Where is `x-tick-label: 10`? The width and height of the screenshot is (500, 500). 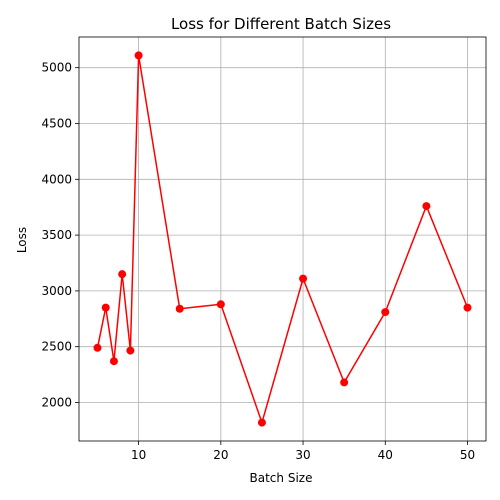
x-tick-label: 10 is located at coordinates (138, 455).